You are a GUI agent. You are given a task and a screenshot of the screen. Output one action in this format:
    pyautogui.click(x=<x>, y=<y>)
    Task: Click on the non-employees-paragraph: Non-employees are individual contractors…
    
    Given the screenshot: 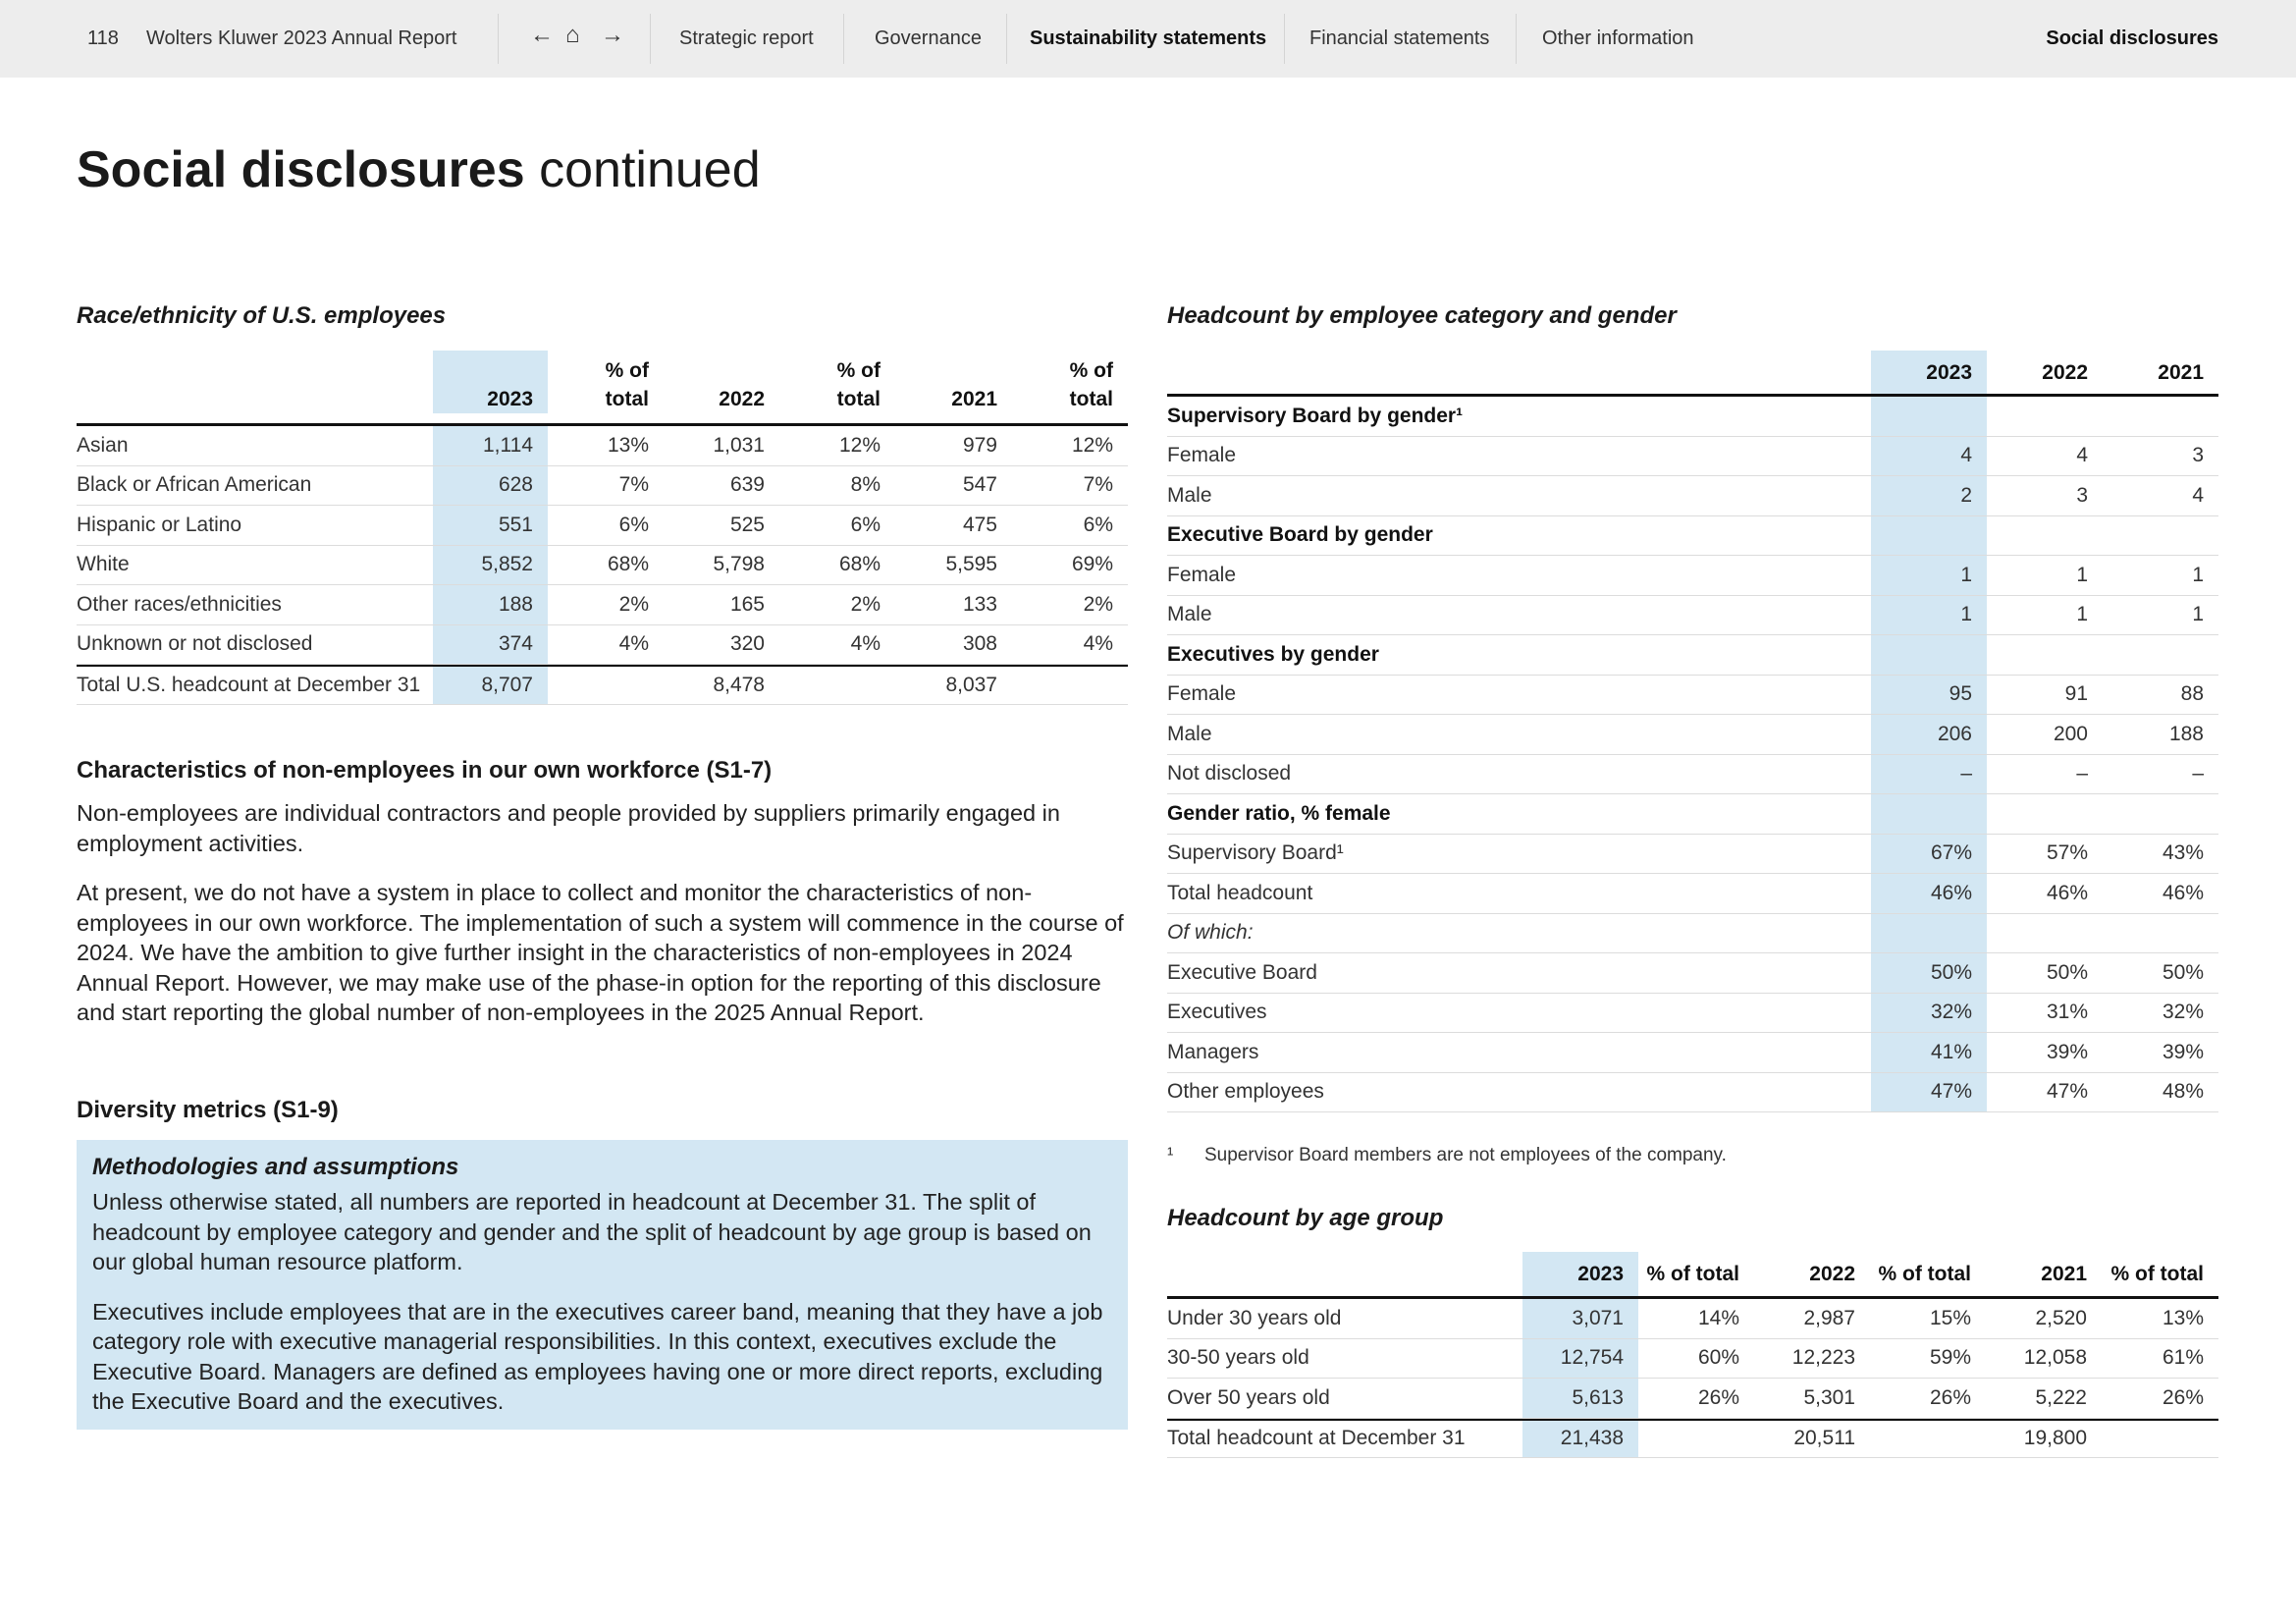 What is the action you would take?
    pyautogui.click(x=568, y=828)
    